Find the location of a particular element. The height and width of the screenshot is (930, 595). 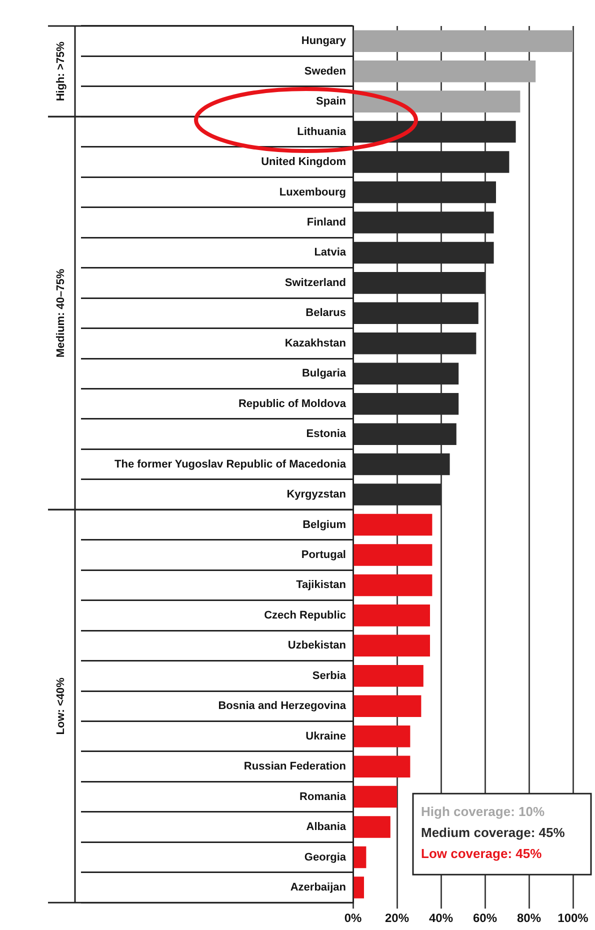

y-tick-label: United Kingdom is located at coordinates (303, 162).